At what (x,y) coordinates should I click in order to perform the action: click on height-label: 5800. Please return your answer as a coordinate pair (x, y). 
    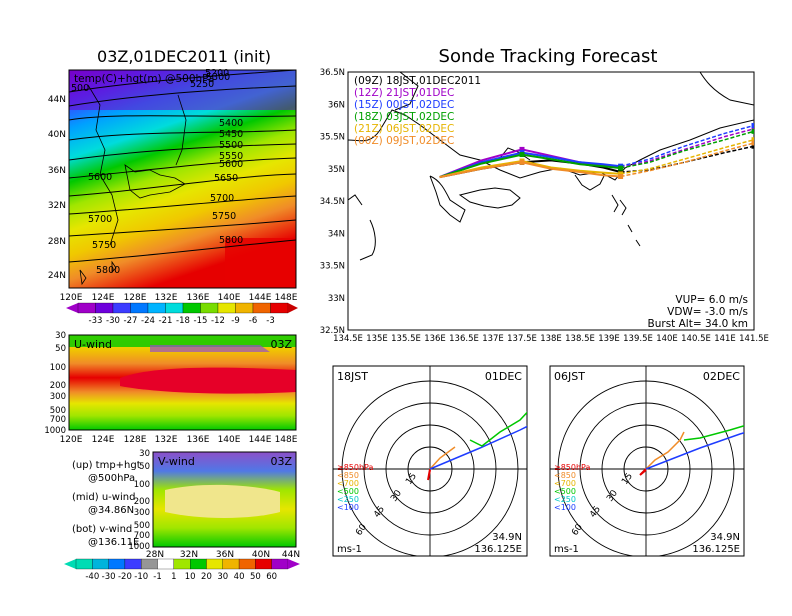
    Looking at the image, I should click on (231, 240).